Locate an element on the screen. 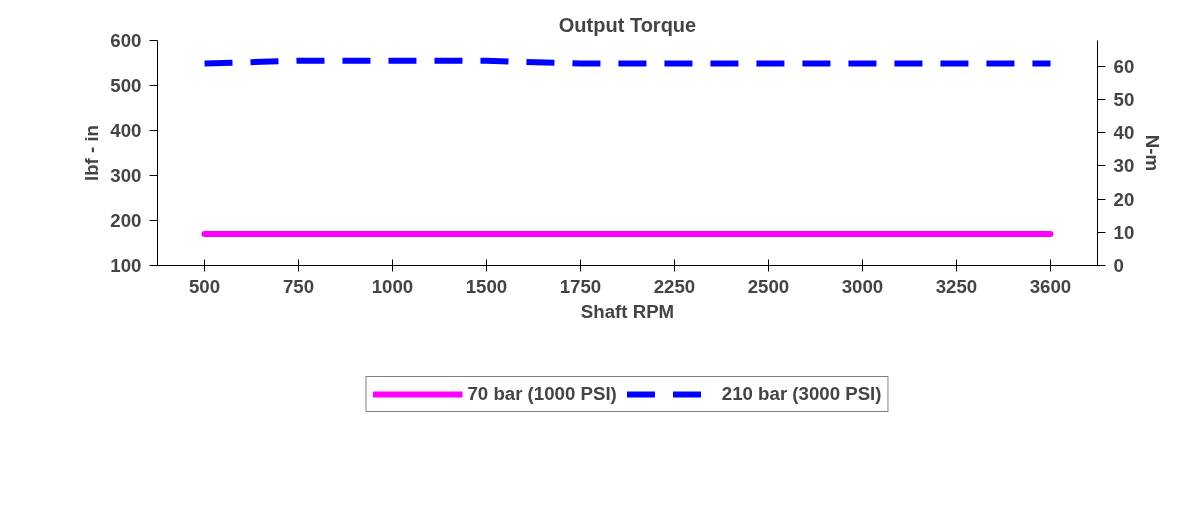 The width and height of the screenshot is (1197, 521). chart-title: Output Torque is located at coordinates (627, 24).